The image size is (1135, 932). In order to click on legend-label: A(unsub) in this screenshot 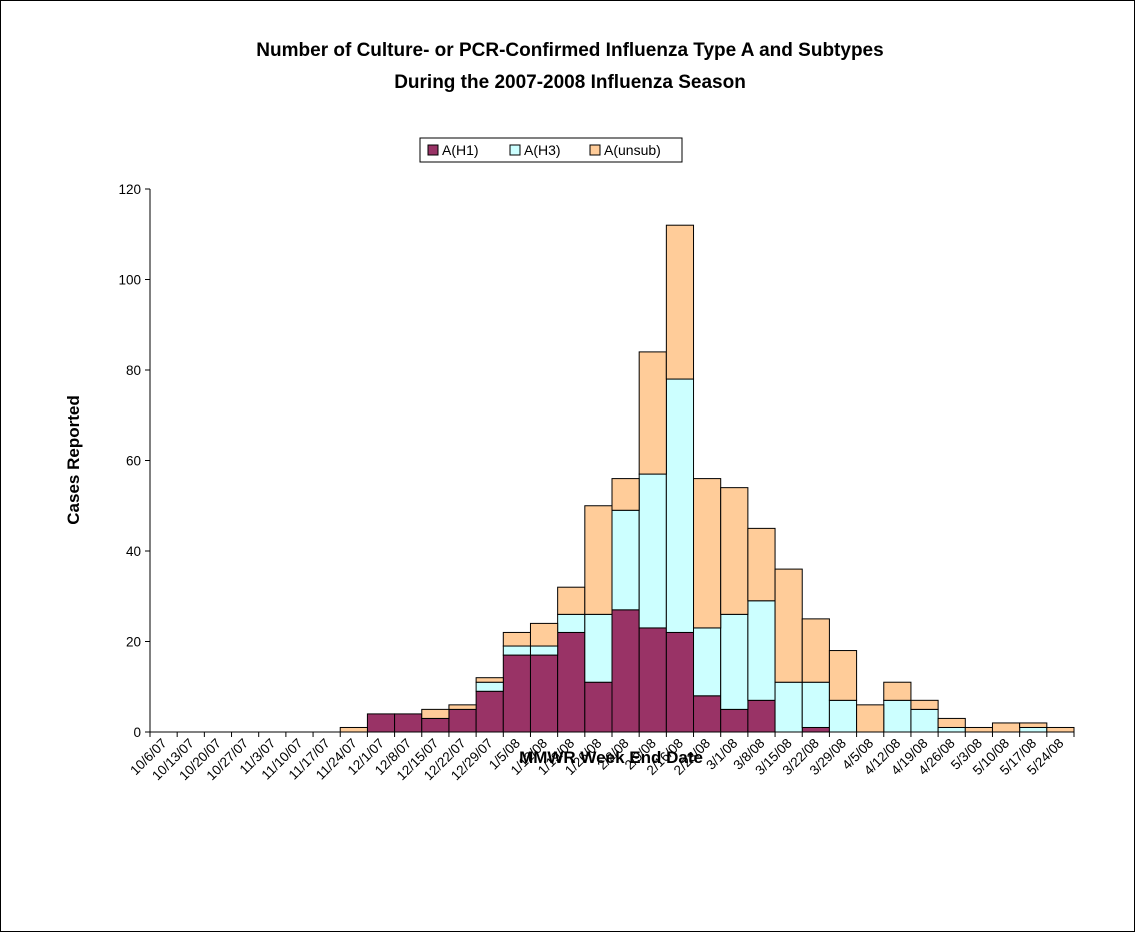, I will do `click(632, 150)`.